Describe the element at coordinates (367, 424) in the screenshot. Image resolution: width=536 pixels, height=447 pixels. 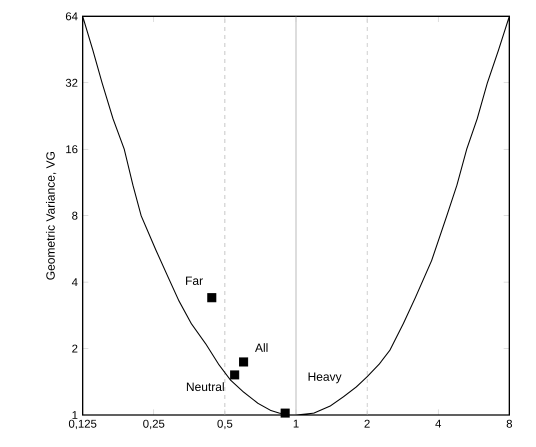
I see `x-tick-label: 2` at that location.